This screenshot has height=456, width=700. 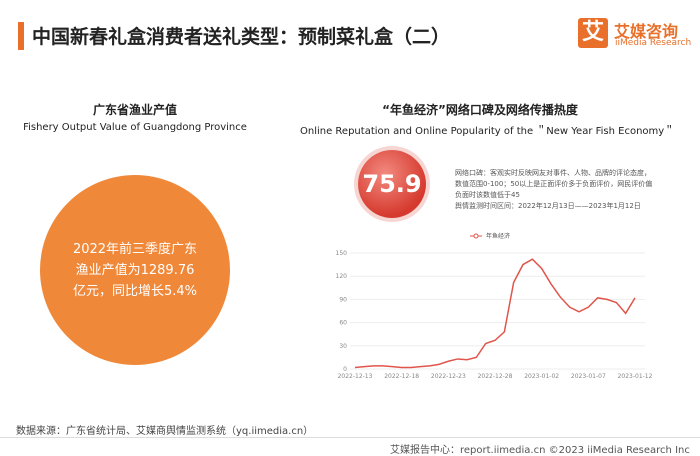 What do you see at coordinates (241, 37) in the screenshot?
I see `page-title: 中国新春礼盒消费者送礼类型：预制菜礼盒（二）` at bounding box center [241, 37].